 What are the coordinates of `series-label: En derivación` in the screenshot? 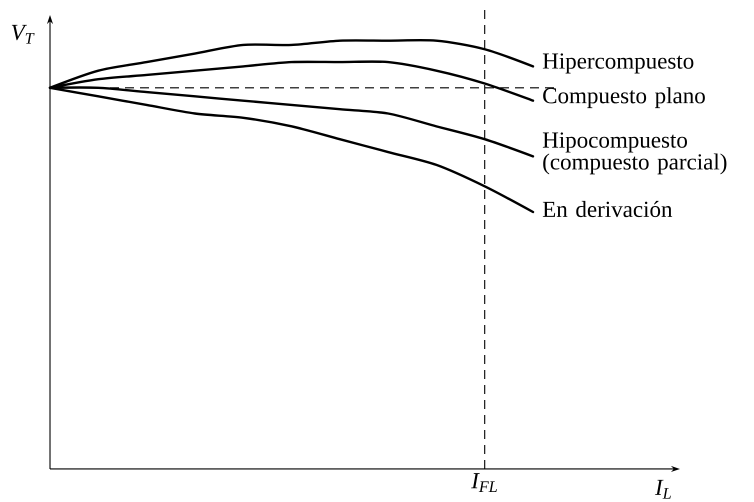 It's located at (607, 209).